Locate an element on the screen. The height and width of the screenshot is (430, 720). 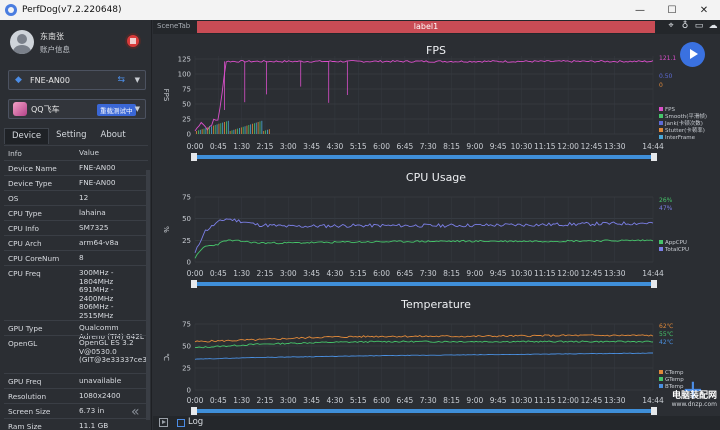
table-row: Device Type FNE-AN00 is located at coordinates (76, 182).